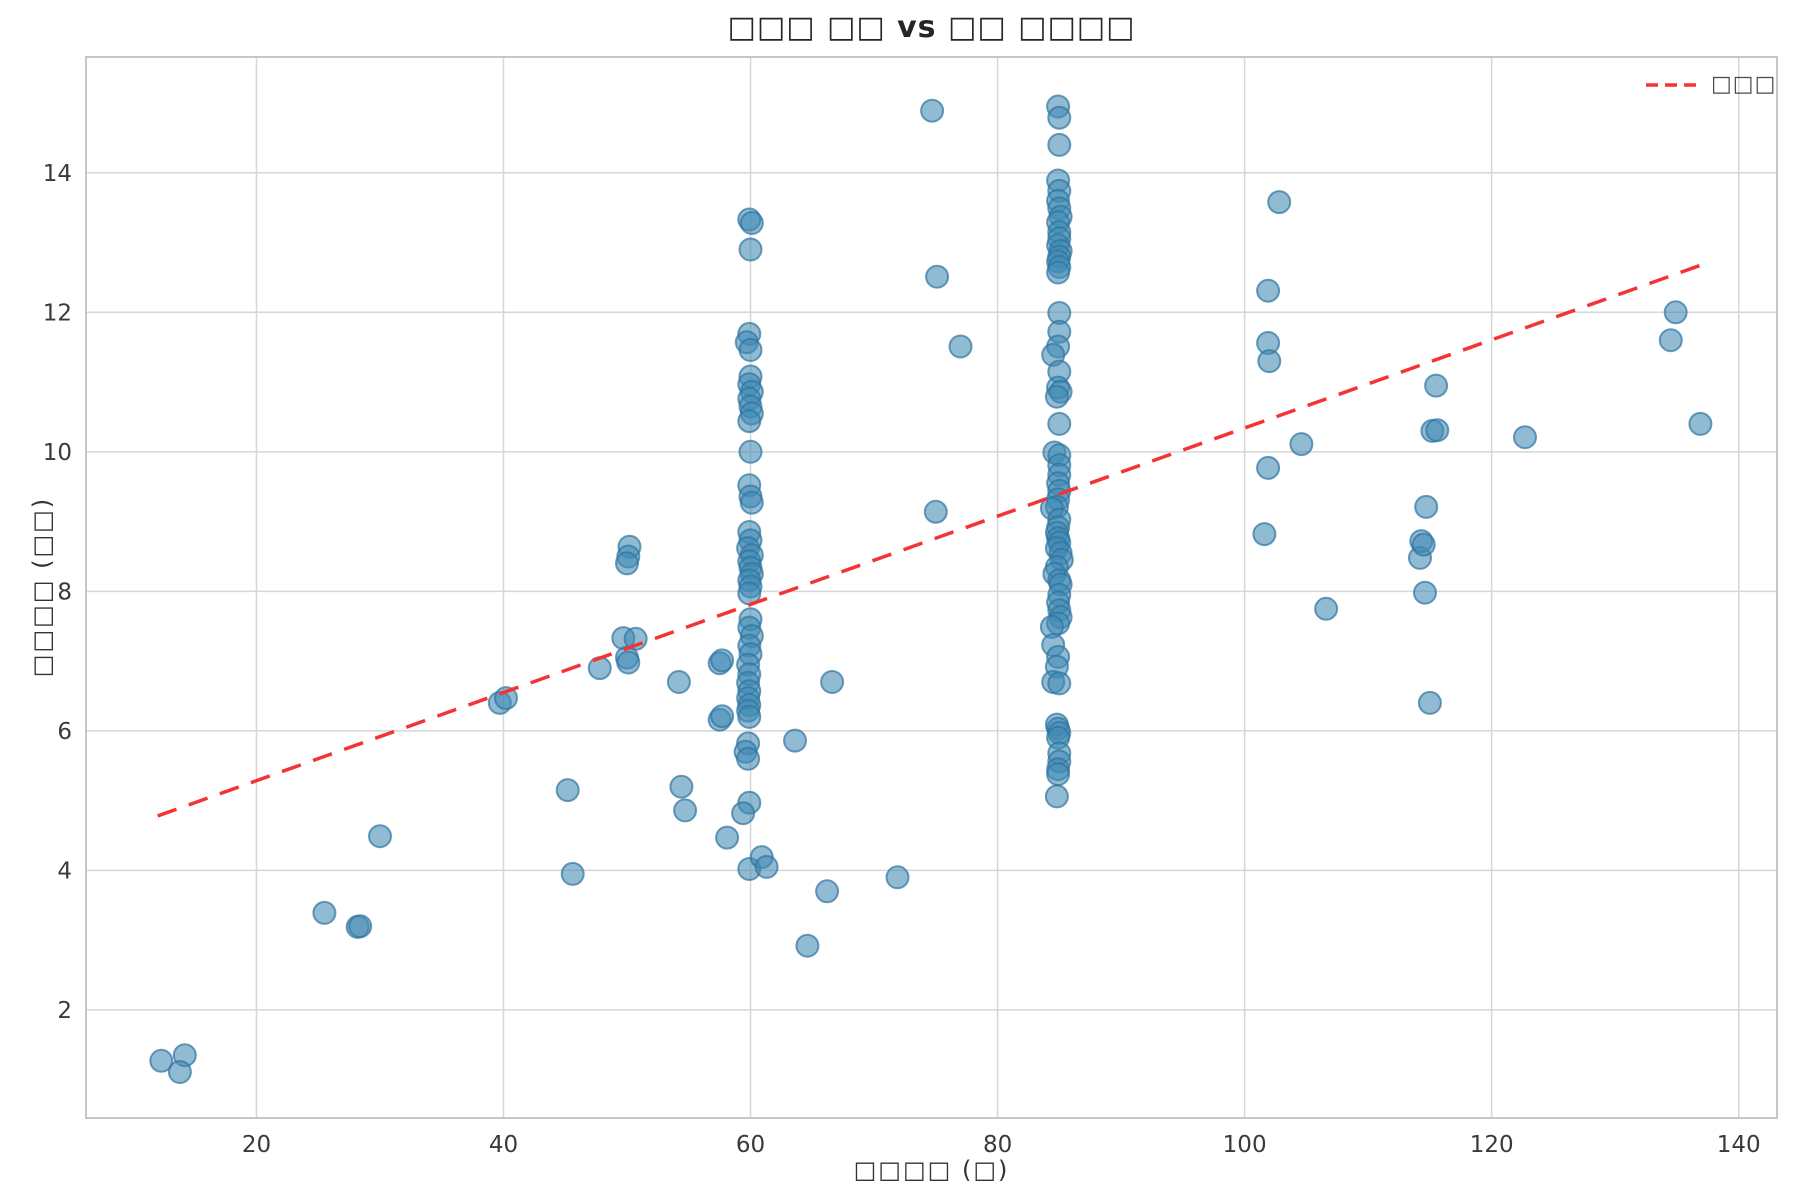 The image size is (1800, 1200). I want to click on svg-text: 140, so click(1739, 1145).